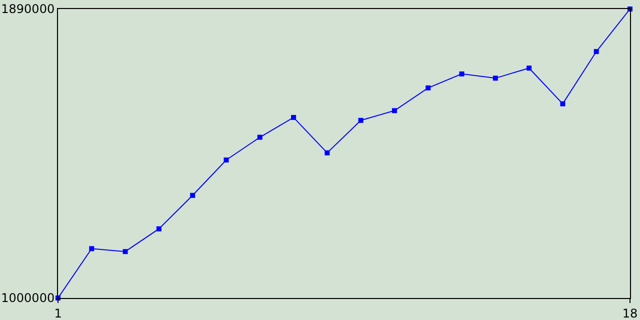 The image size is (640, 320). What do you see at coordinates (28, 9) in the screenshot?
I see `y-tick-label: 1890000` at bounding box center [28, 9].